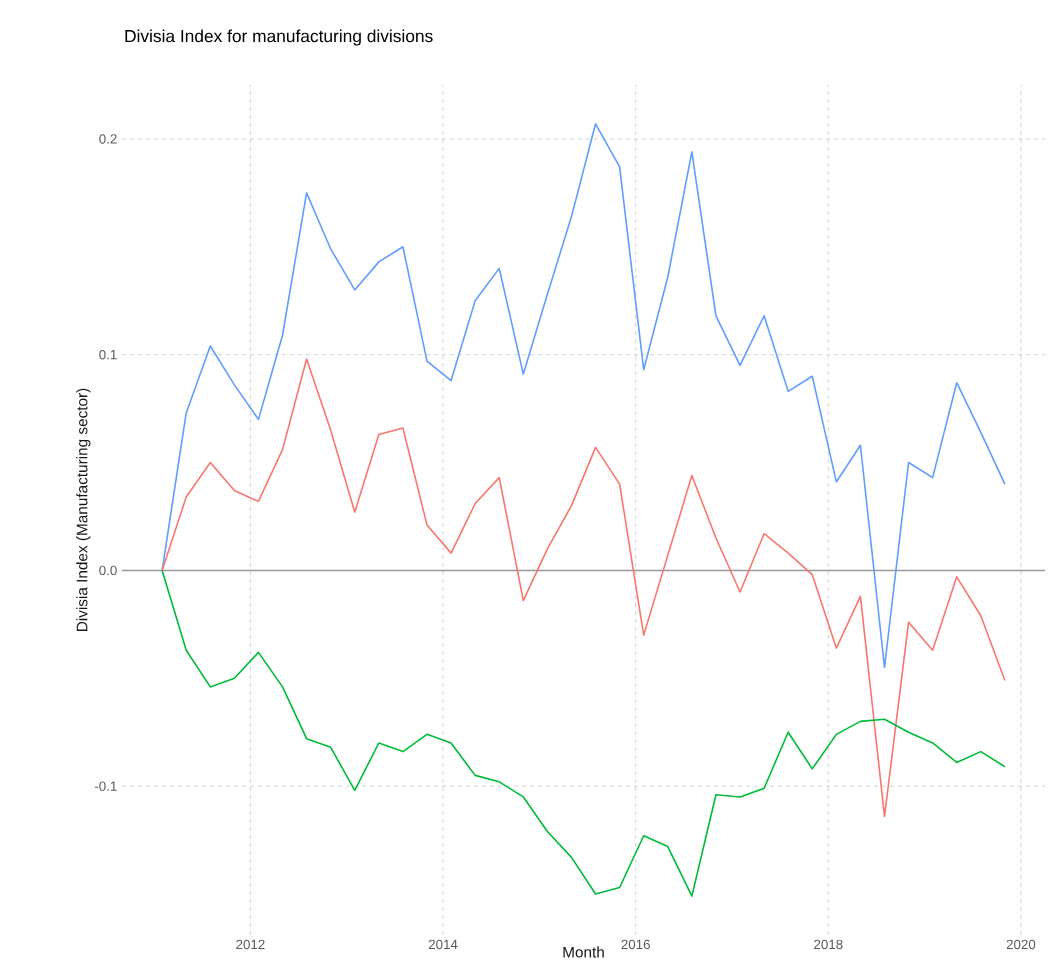  Describe the element at coordinates (105, 786) in the screenshot. I see `y-tick-label: -0.1` at that location.